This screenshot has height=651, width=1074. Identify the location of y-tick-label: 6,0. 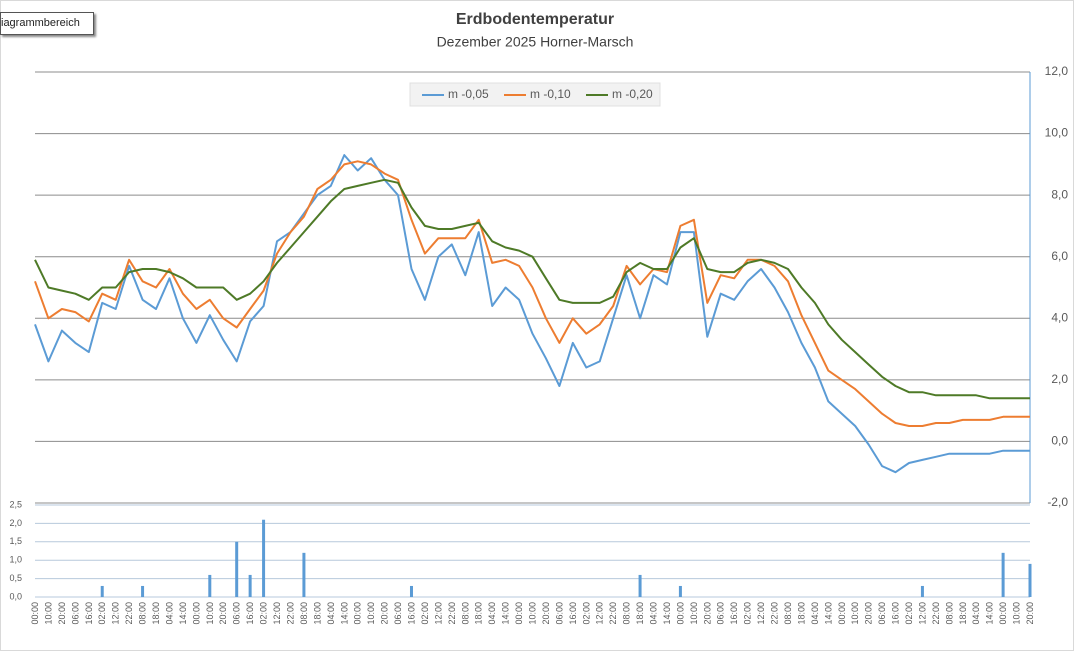
(1059, 256).